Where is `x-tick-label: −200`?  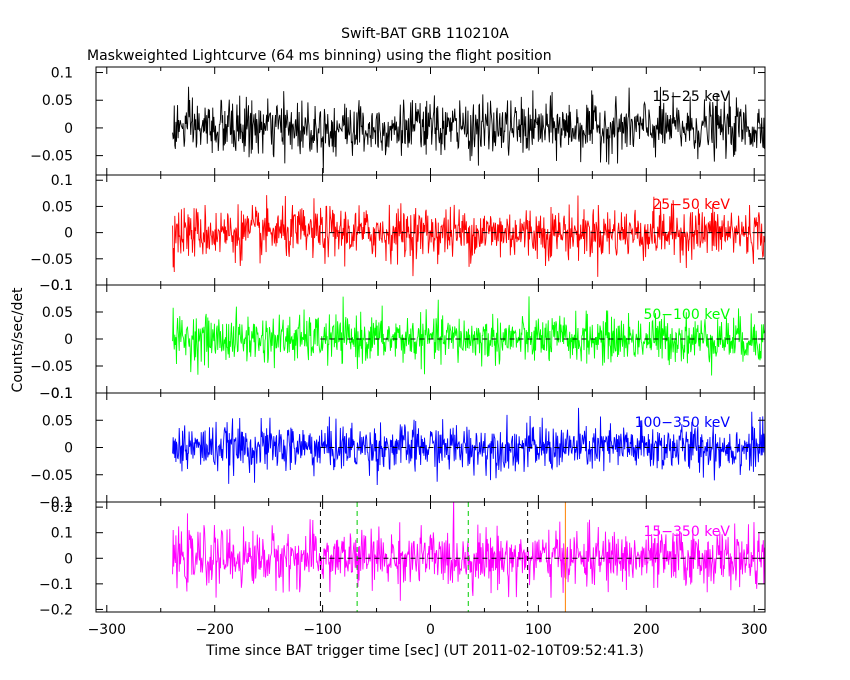
x-tick-label: −200 is located at coordinates (214, 630).